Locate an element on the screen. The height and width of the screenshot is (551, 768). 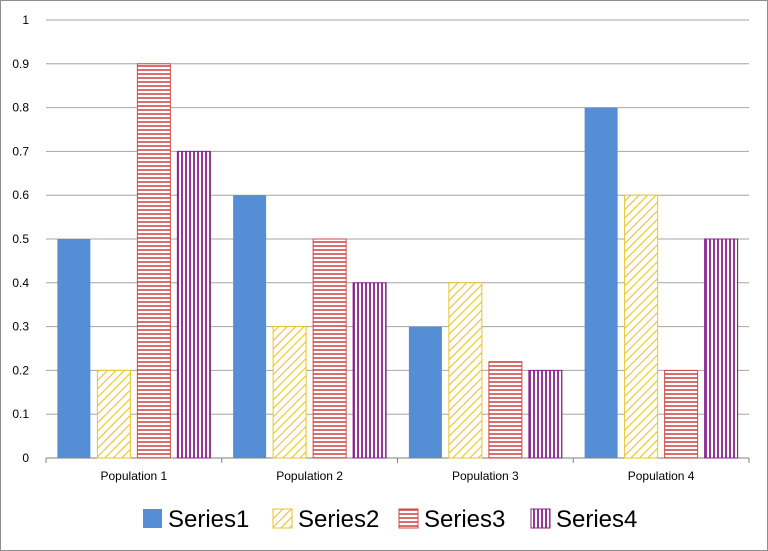
legend-label-series2: Series2 is located at coordinates (338, 519).